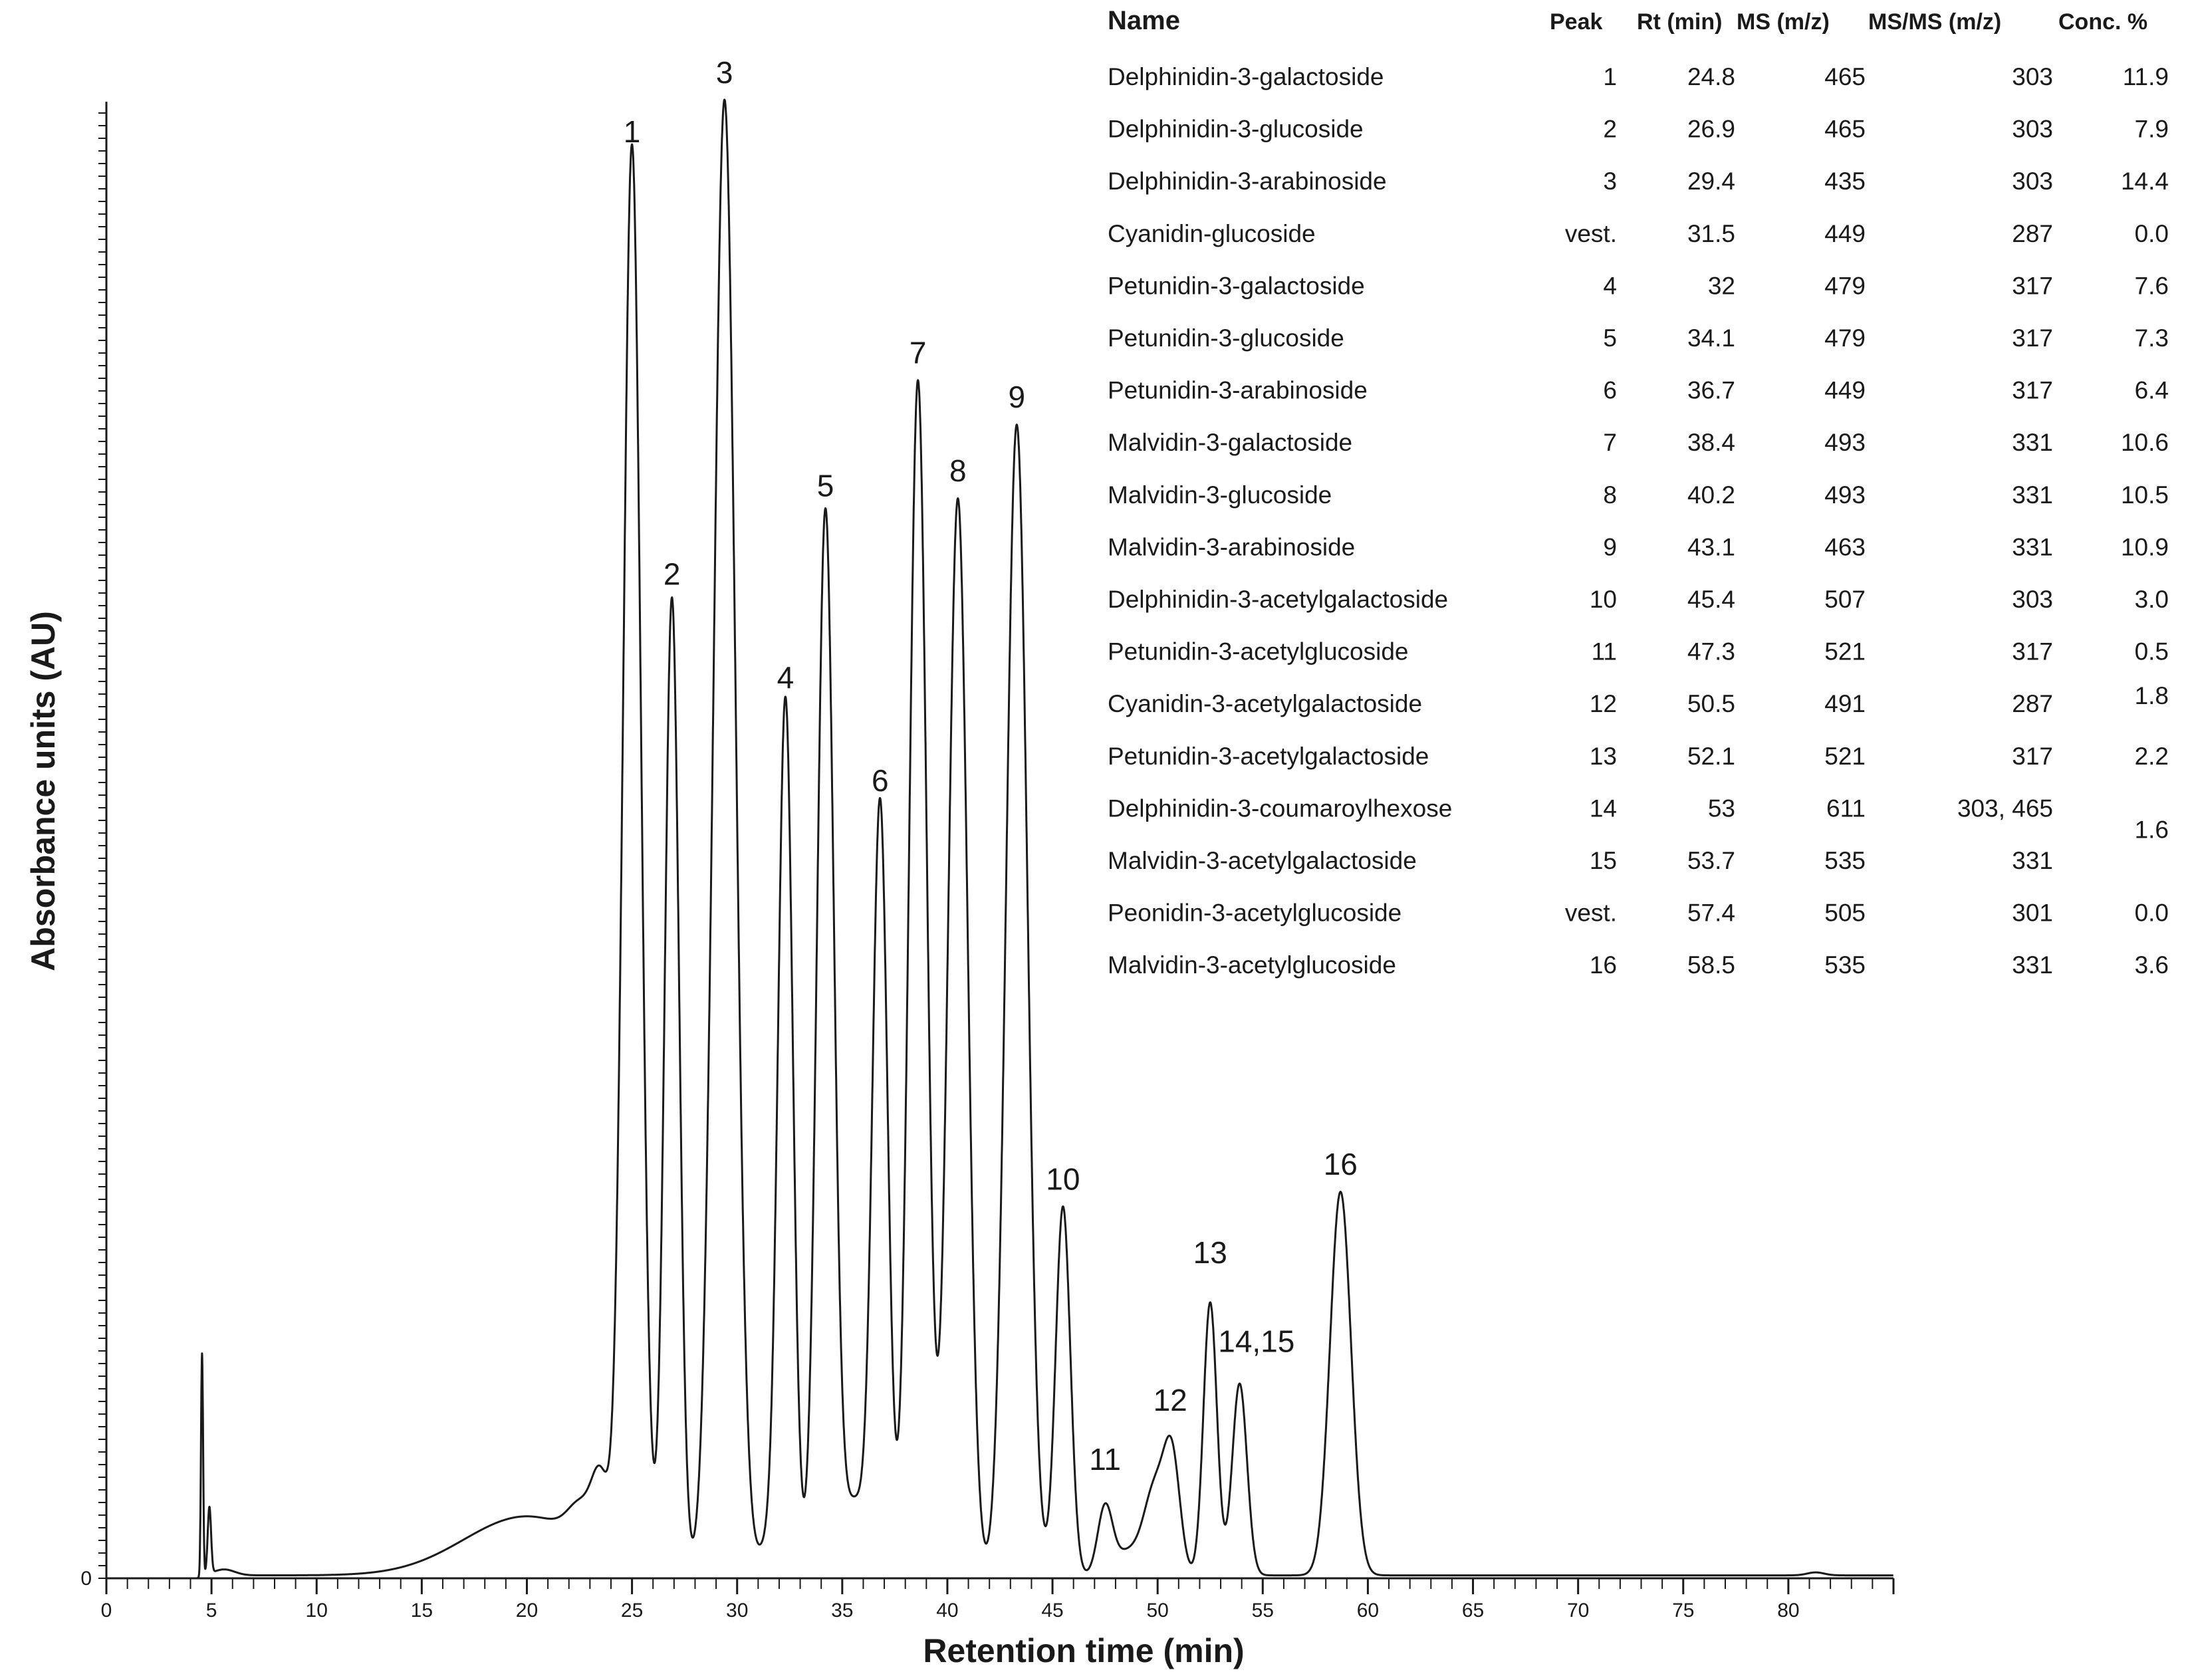 The image size is (2190, 1680). Describe the element at coordinates (1604, 756) in the screenshot. I see `table-cell: 13` at that location.